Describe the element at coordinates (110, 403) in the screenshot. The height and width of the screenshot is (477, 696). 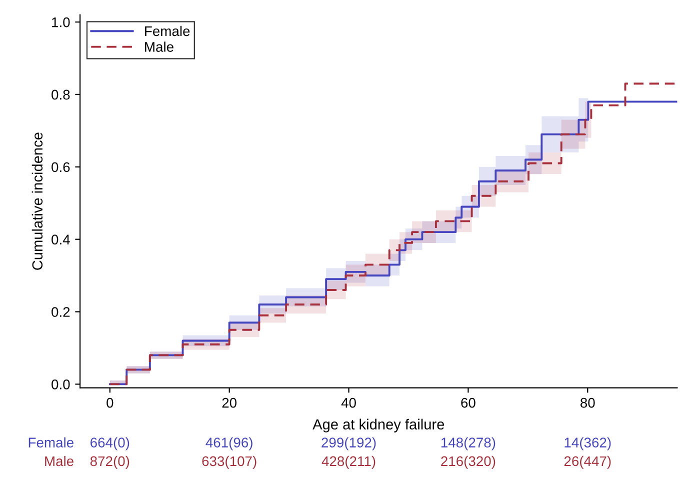
I see `x-tick-label: 0` at that location.